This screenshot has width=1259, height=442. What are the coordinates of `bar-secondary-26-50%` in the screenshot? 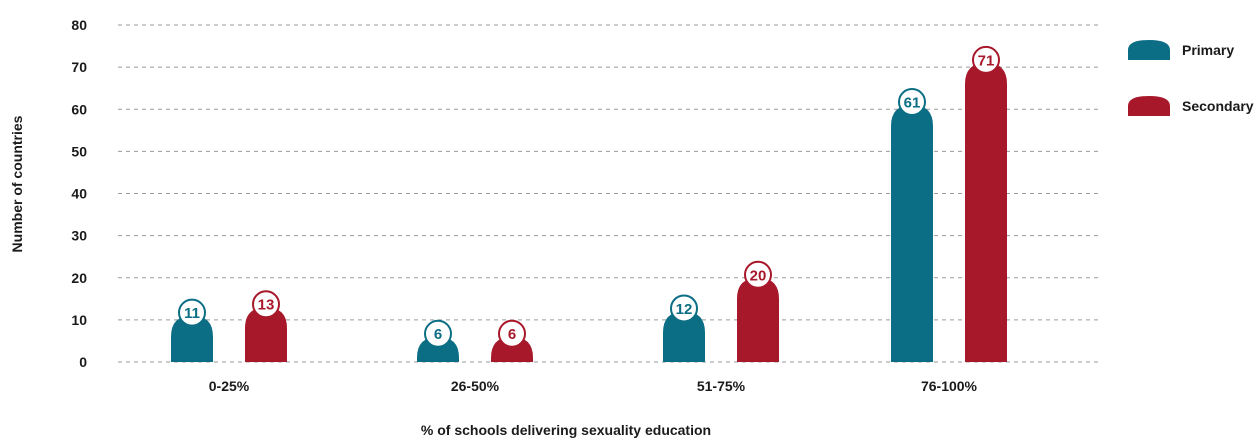 It's located at (512, 349).